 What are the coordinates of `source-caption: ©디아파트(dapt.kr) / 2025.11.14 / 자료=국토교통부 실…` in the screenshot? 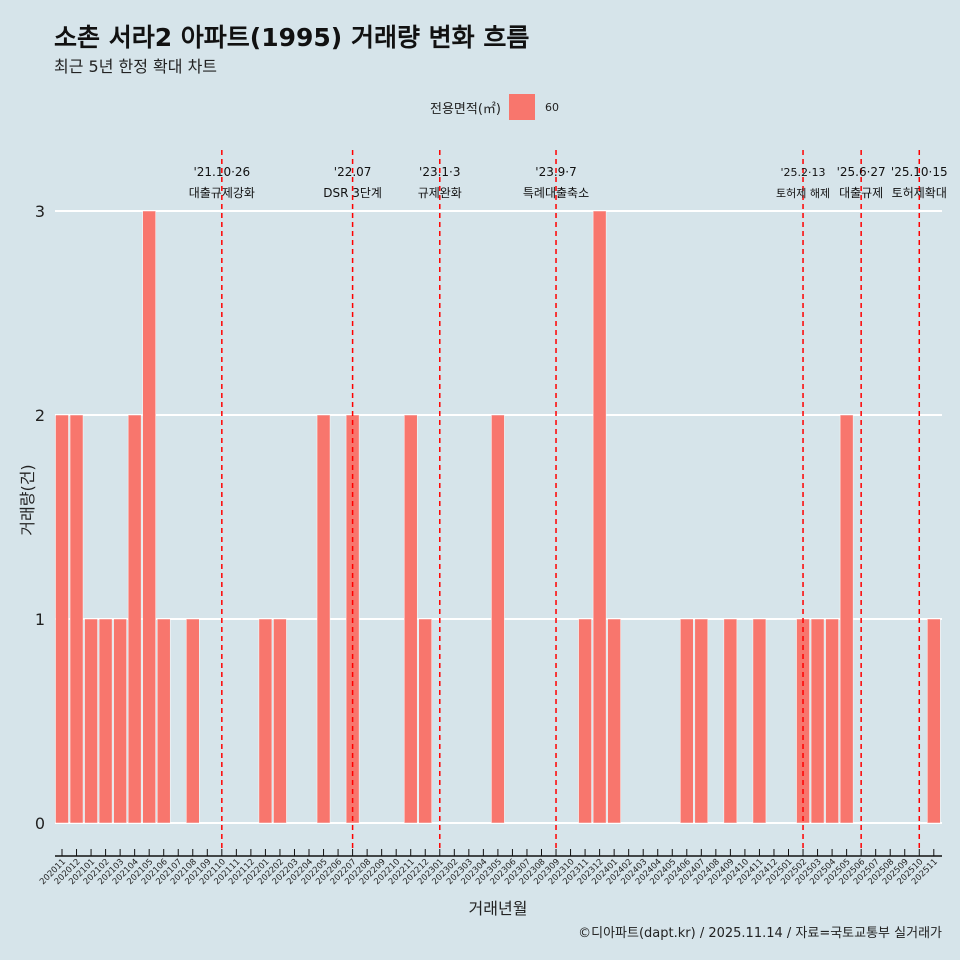 It's located at (760, 933).